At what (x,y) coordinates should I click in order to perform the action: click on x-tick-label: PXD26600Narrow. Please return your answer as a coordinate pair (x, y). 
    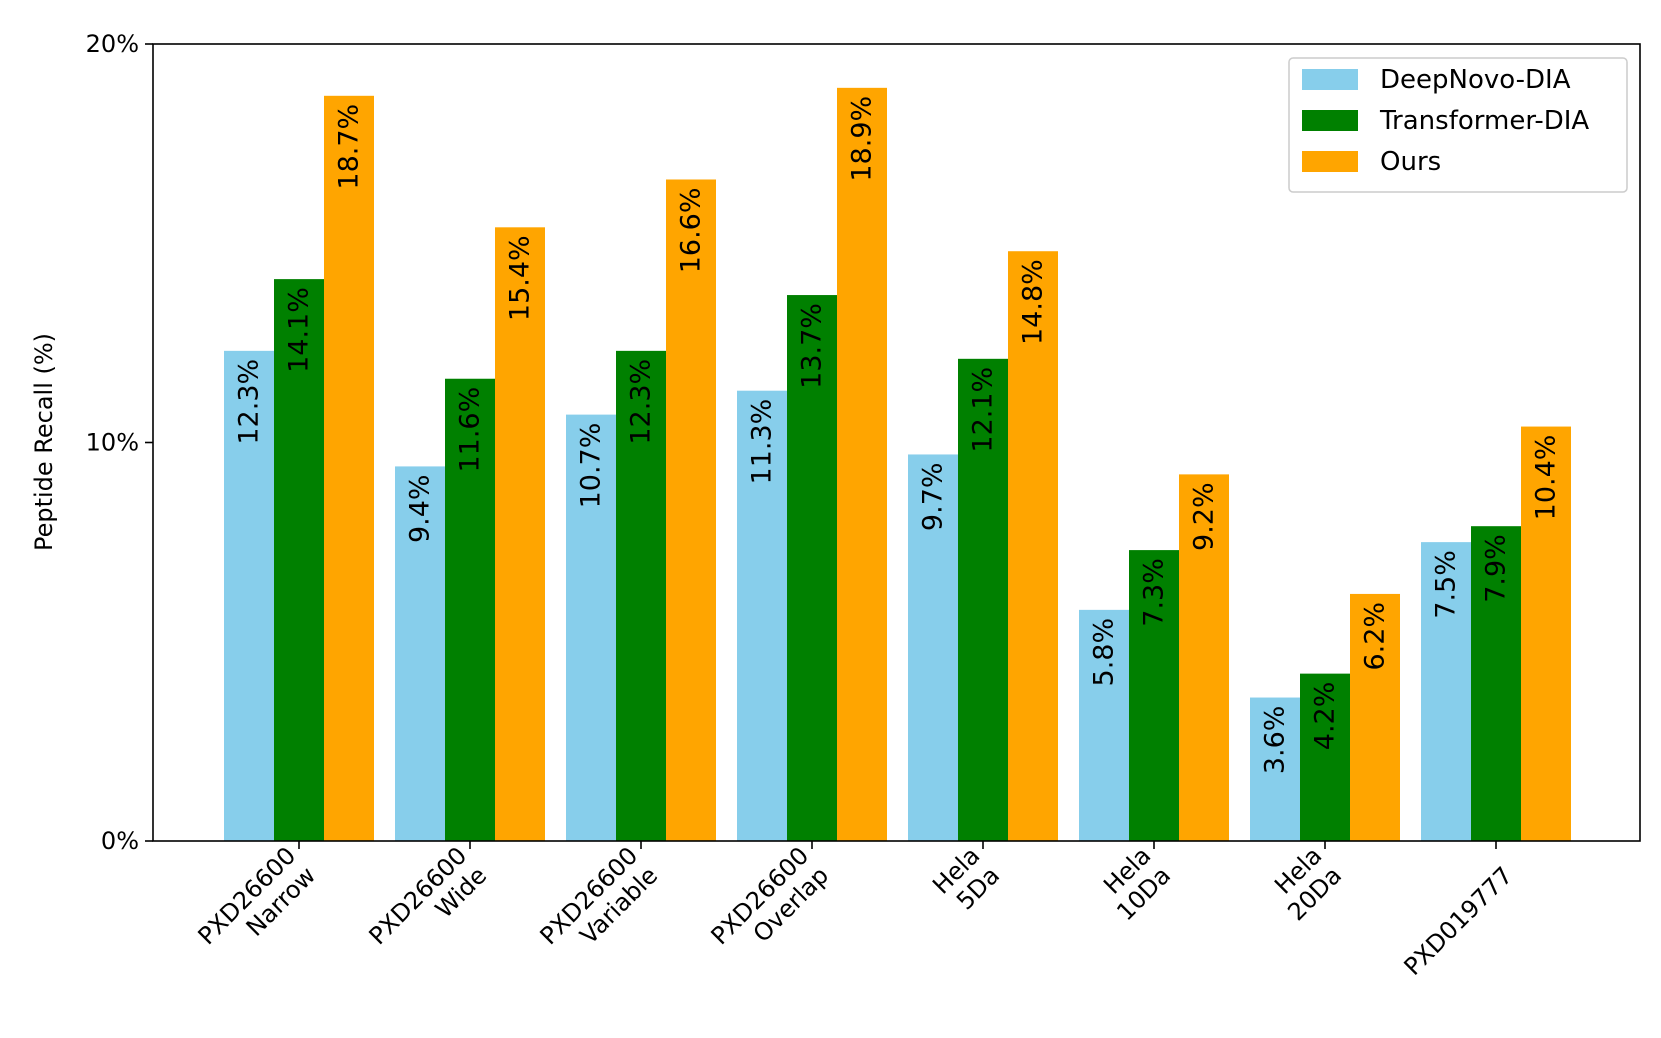
    Looking at the image, I should click on (257, 906).